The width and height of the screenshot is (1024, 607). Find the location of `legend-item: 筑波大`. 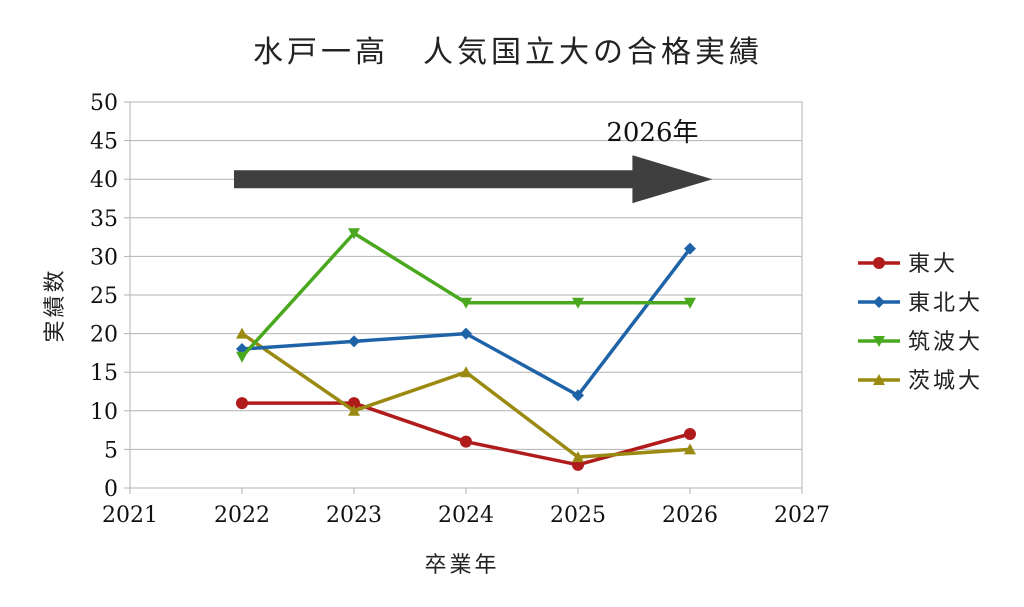

legend-item: 筑波大 is located at coordinates (920, 342).